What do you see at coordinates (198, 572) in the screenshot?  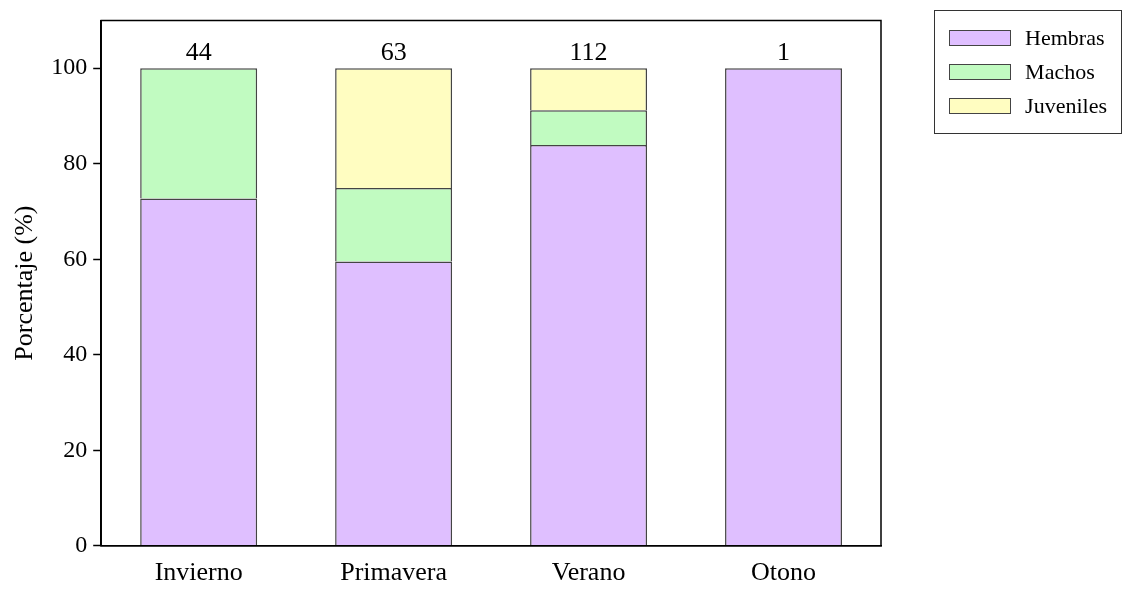 I see `x-tick-label: Invierno` at bounding box center [198, 572].